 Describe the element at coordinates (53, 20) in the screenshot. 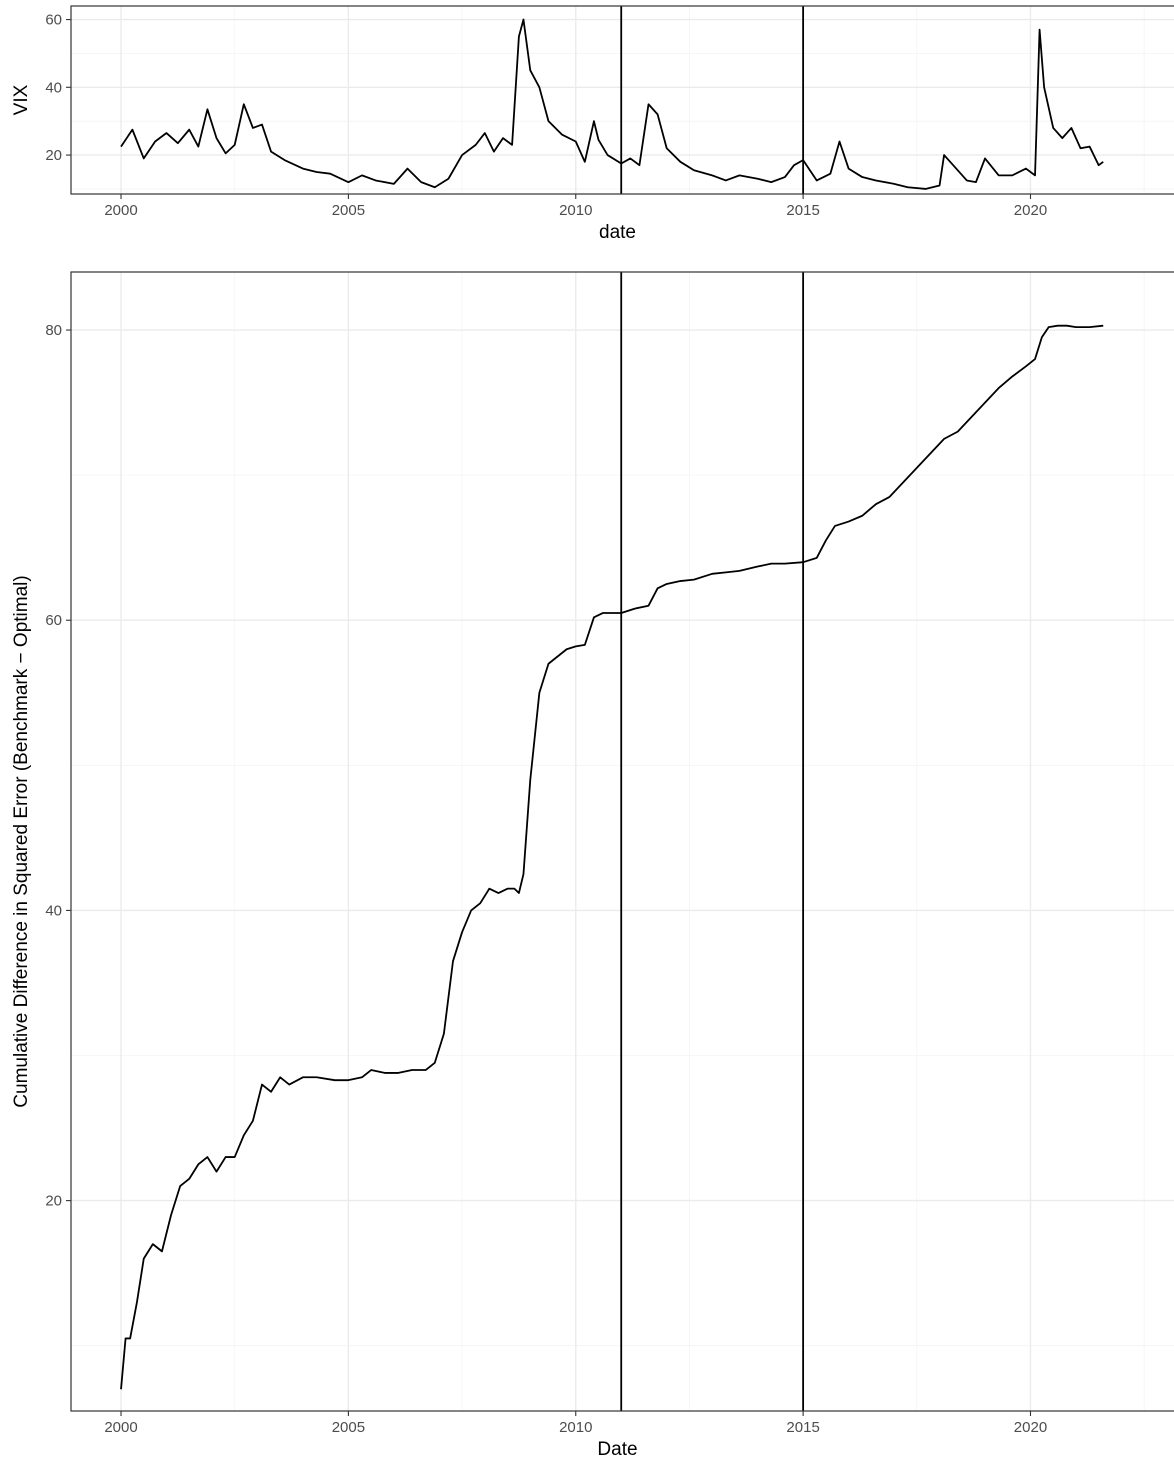

I see `vix-y-tick-label: 60` at that location.